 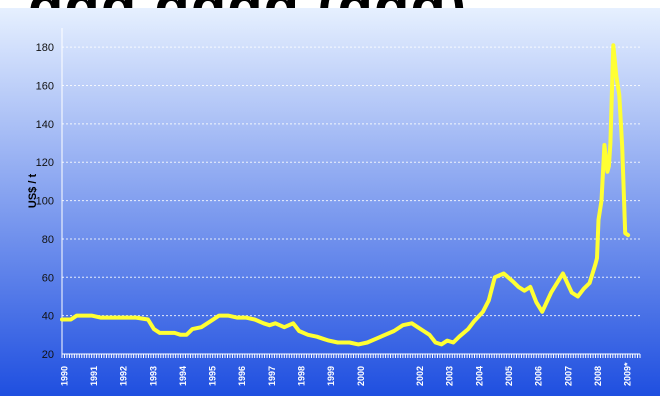 I want to click on y-tick-label: 60, so click(x=48, y=278).